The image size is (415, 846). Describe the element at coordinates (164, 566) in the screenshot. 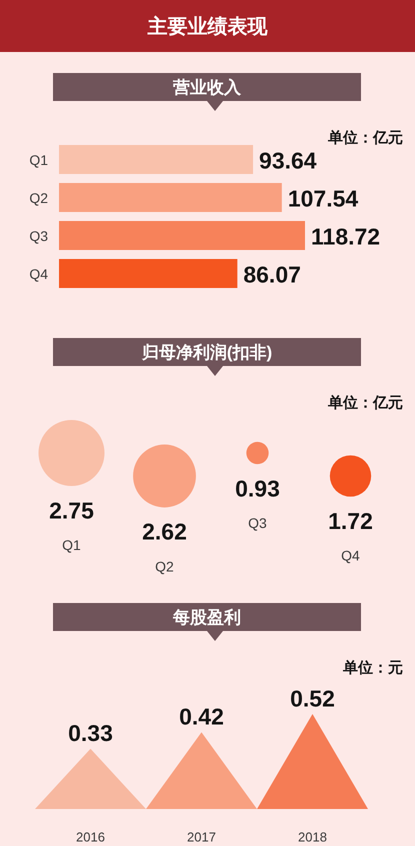

I see `category-label: Q2` at that location.